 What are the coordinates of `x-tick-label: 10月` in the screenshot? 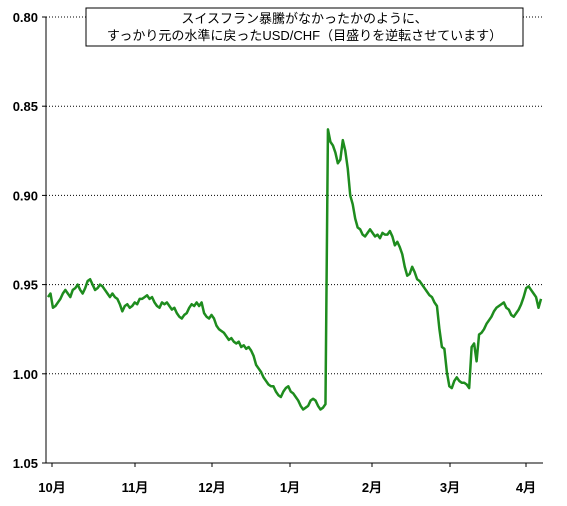 It's located at (51, 487).